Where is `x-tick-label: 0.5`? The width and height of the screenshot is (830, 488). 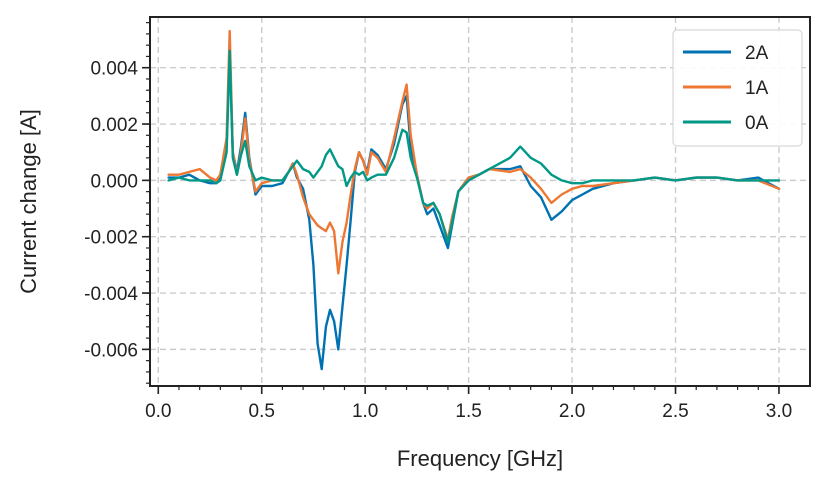
x-tick-label: 0.5 is located at coordinates (262, 411).